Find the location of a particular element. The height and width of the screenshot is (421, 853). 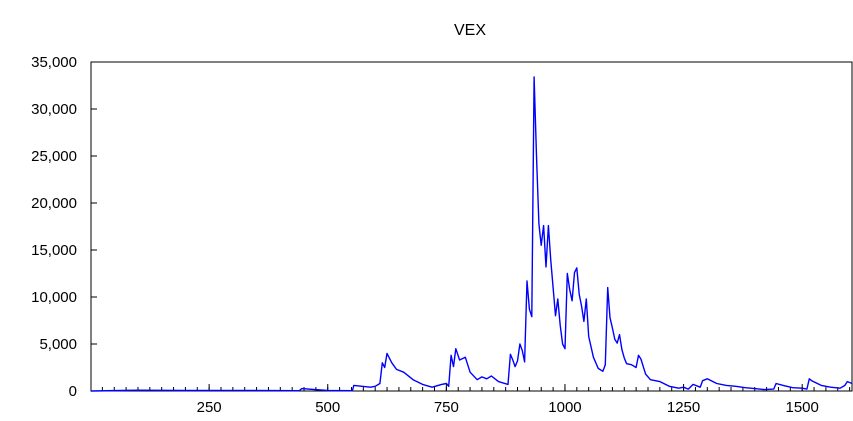

y-tick-label: 25,000 is located at coordinates (54, 156).